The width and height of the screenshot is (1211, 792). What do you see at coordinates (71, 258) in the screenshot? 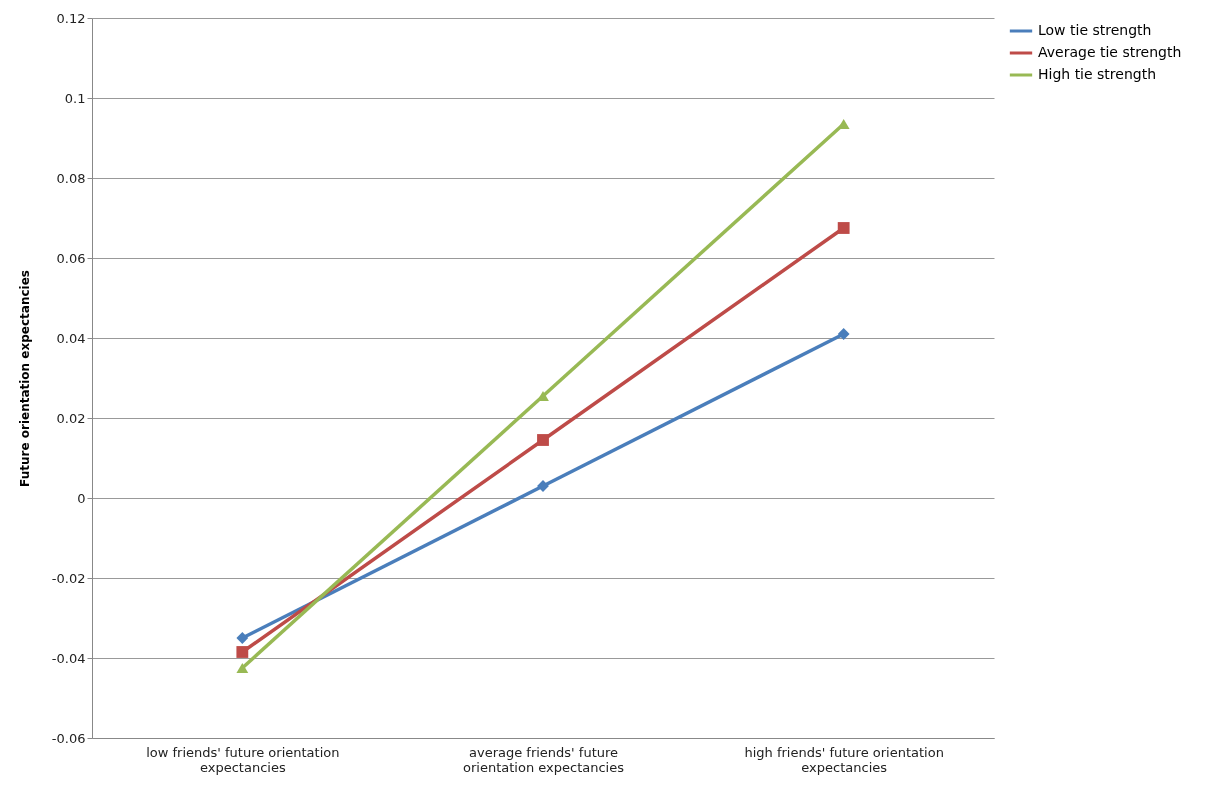
I see `y-tick-label: 0.06` at bounding box center [71, 258].